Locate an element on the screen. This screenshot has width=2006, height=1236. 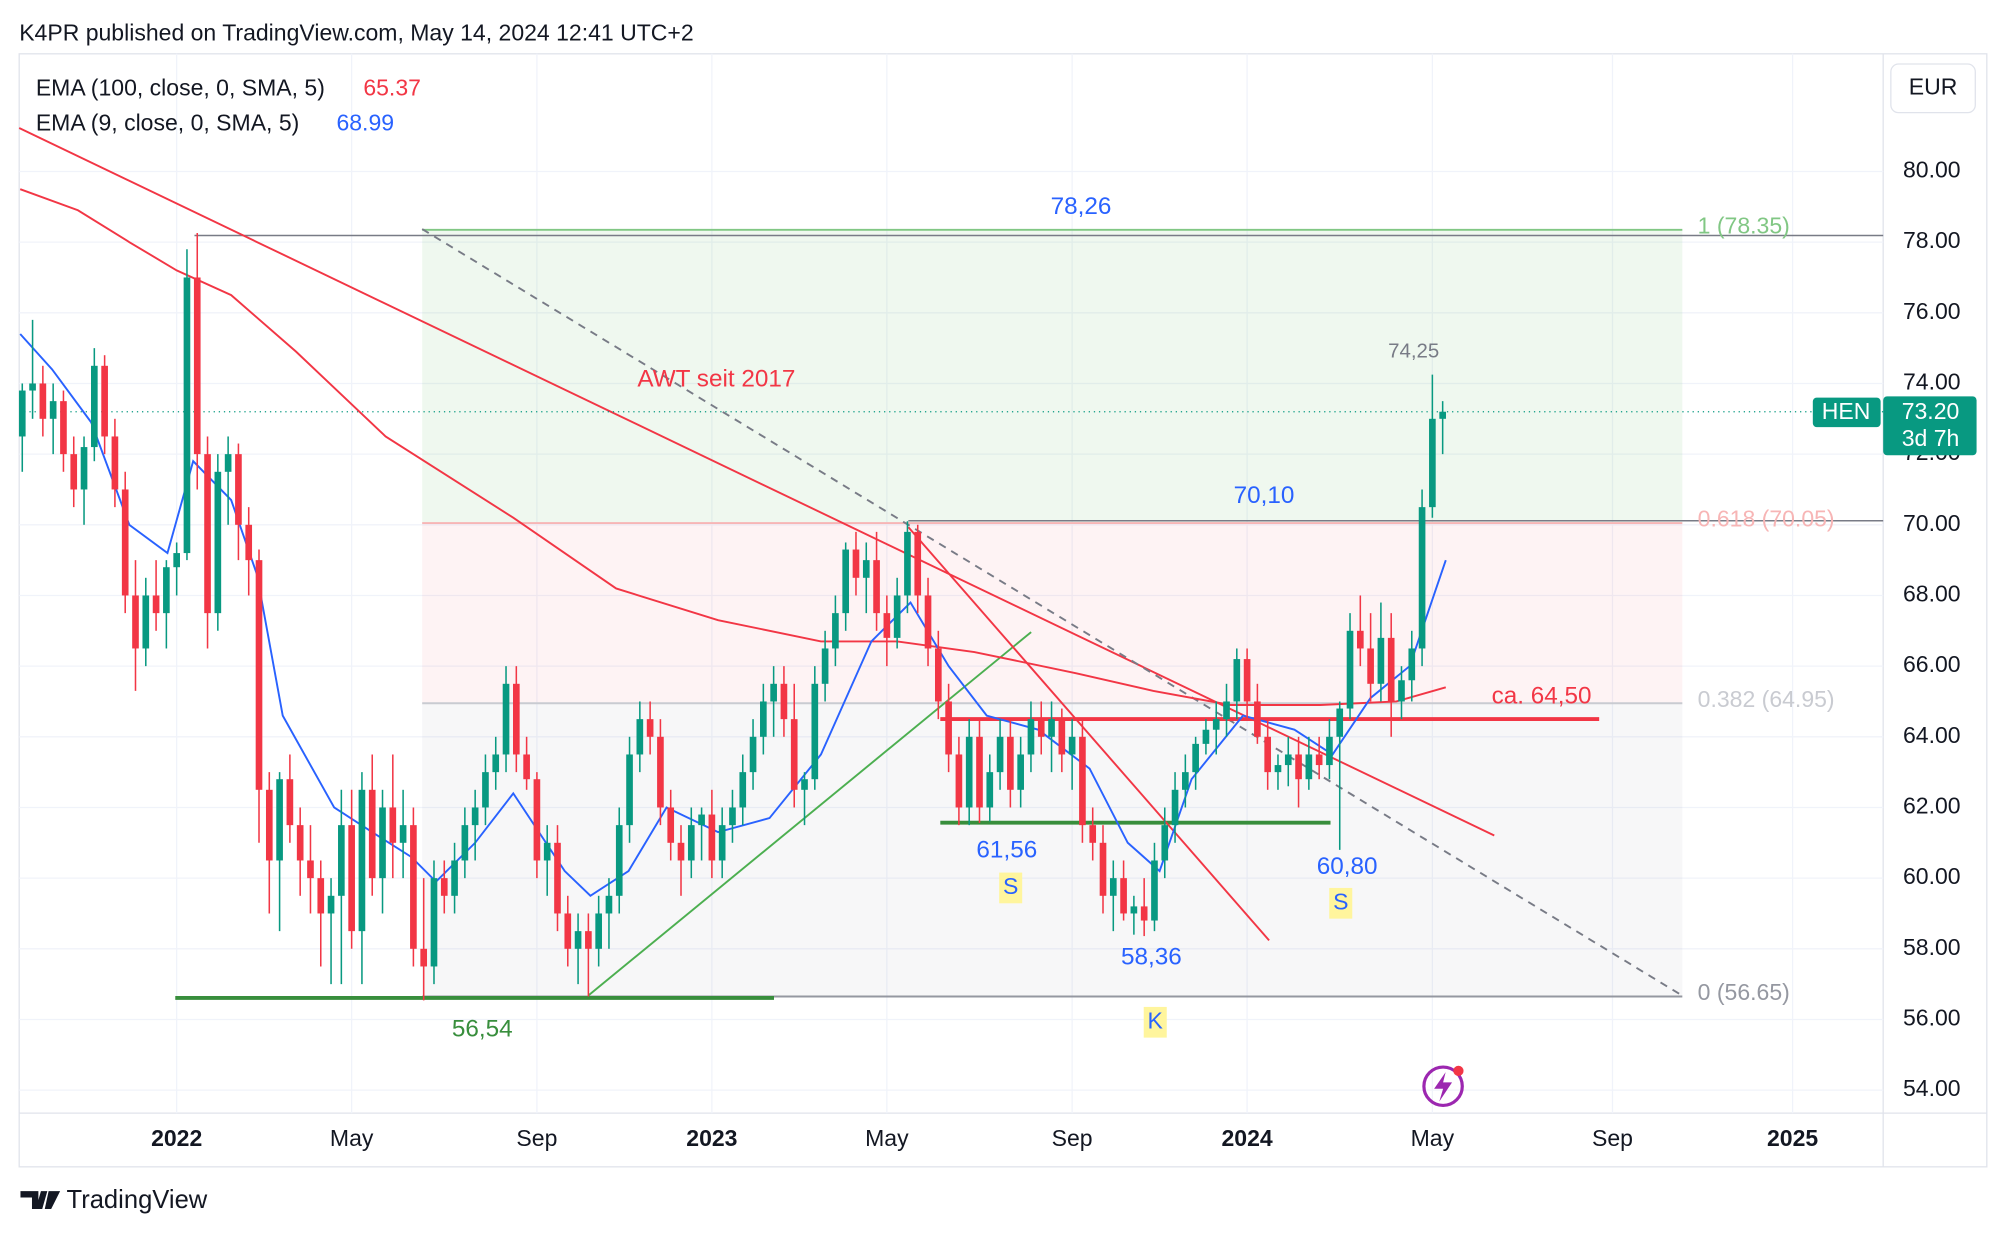
snapshot-icon is located at coordinates (1443, 1086).